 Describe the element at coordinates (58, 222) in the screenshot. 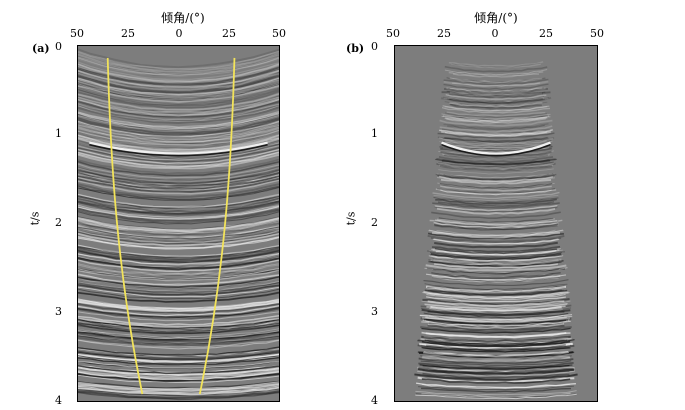

I see `panel-a-ytick-2: 2` at that location.